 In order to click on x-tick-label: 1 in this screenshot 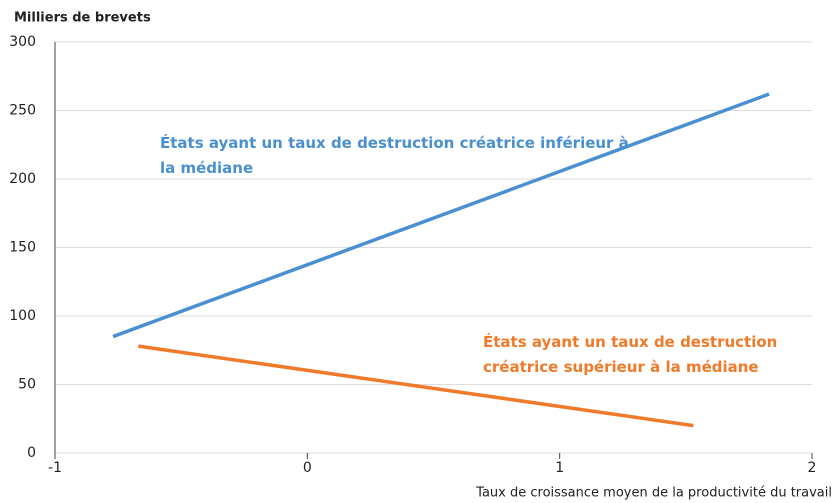, I will do `click(559, 468)`.